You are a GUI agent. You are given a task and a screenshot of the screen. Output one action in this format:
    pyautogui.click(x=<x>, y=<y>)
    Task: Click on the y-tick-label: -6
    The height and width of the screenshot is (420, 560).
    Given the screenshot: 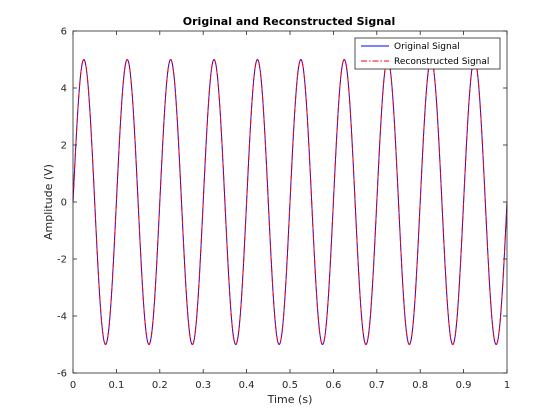 What is the action you would take?
    pyautogui.click(x=62, y=374)
    